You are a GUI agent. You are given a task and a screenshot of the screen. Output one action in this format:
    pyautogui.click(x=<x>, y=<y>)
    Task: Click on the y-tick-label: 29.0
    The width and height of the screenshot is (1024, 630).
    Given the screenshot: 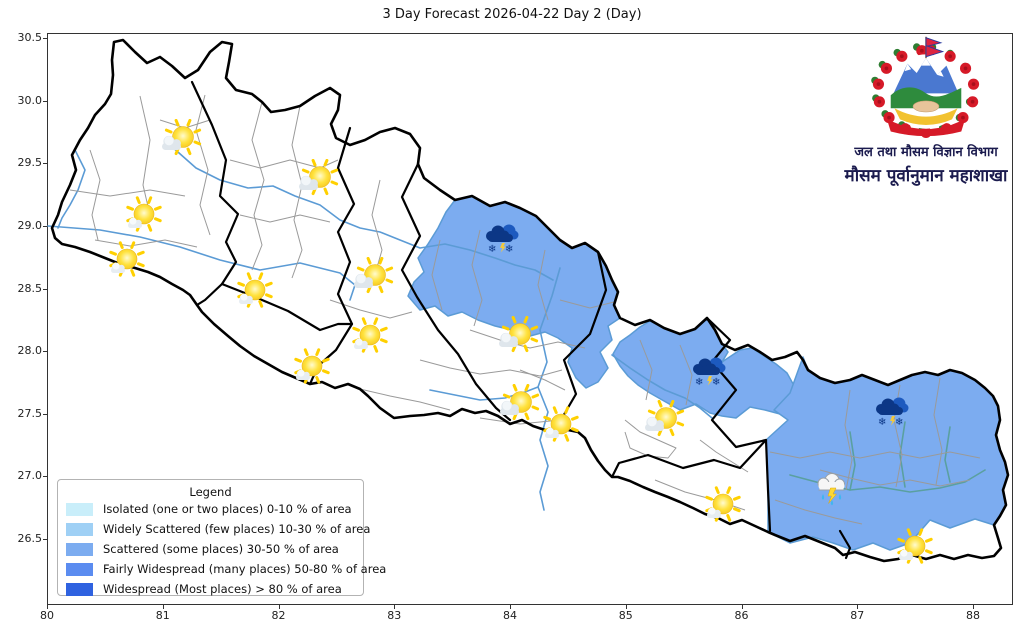 What is the action you would take?
    pyautogui.click(x=30, y=225)
    